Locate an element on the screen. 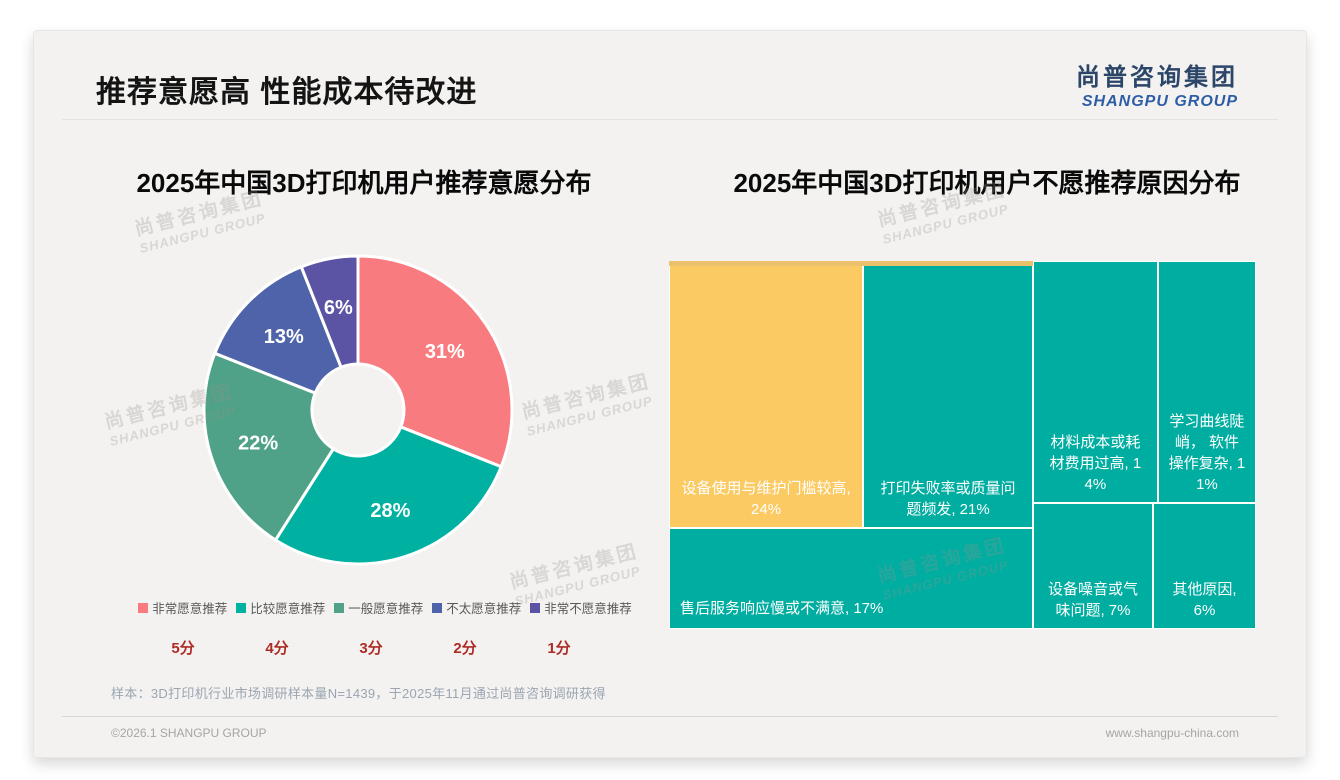 This screenshot has width=1340, height=780. treemap-box: 设备噪音或气味问题, 7% is located at coordinates (1093, 566).